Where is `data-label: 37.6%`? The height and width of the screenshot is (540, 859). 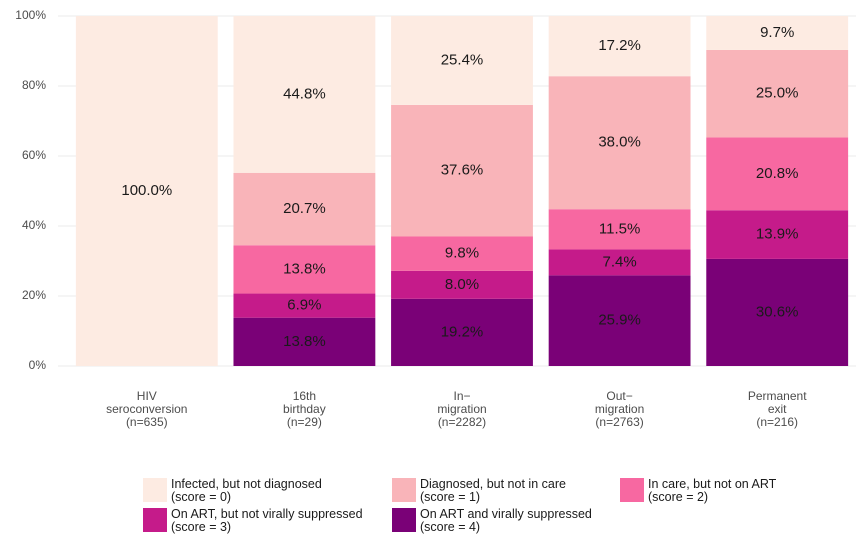
data-label: 37.6% is located at coordinates (462, 170).